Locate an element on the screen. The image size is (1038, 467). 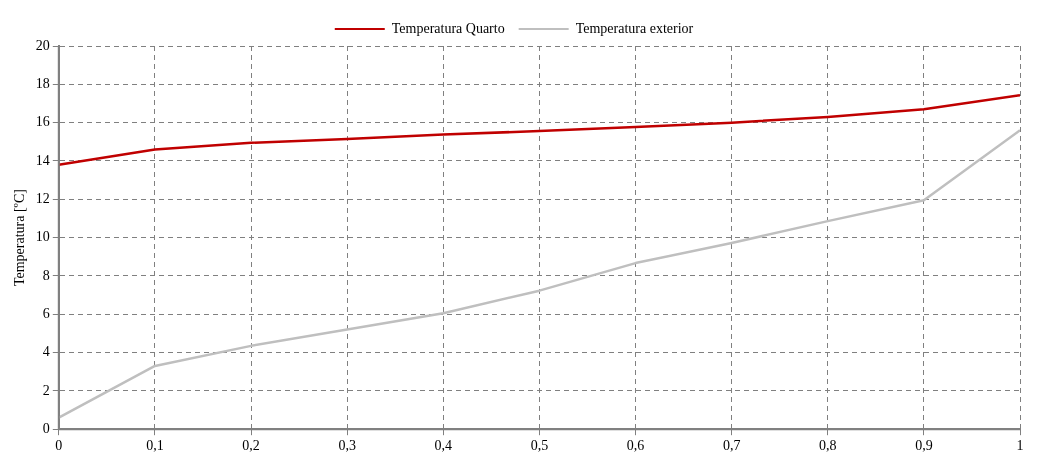
y-tick-label: 0 is located at coordinates (46, 428).